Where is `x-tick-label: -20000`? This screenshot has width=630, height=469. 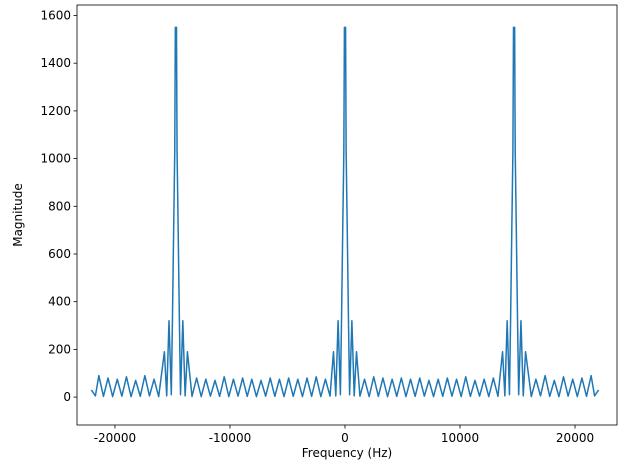 x-tick-label: -20000 is located at coordinates (115, 438).